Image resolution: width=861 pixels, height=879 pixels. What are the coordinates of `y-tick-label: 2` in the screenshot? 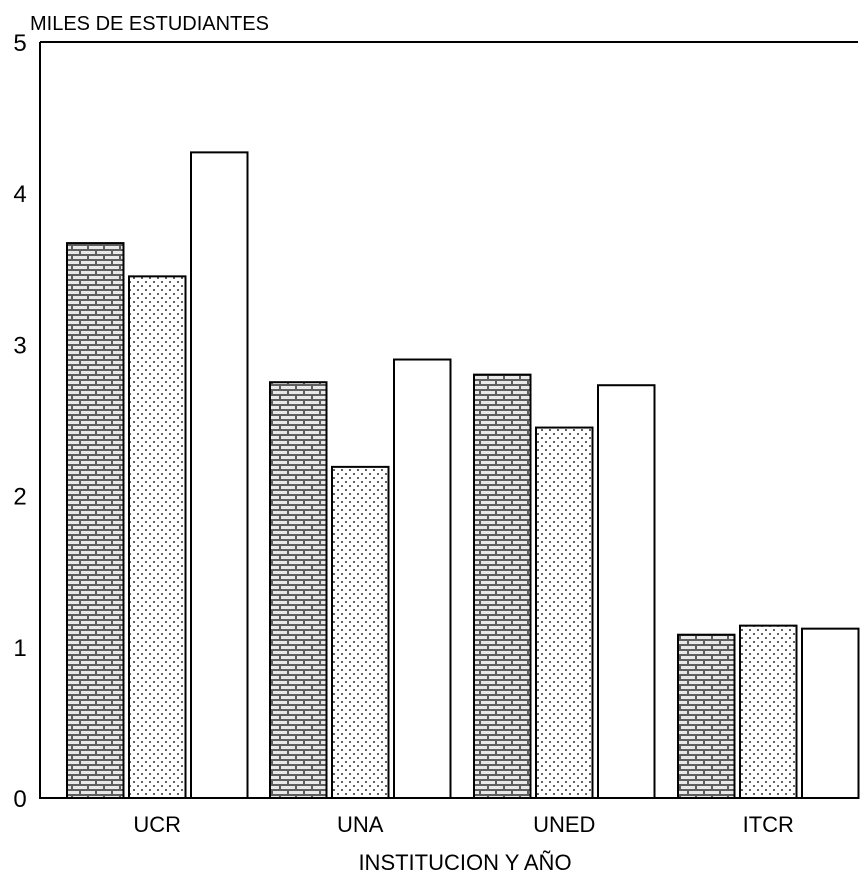 It's located at (19, 497).